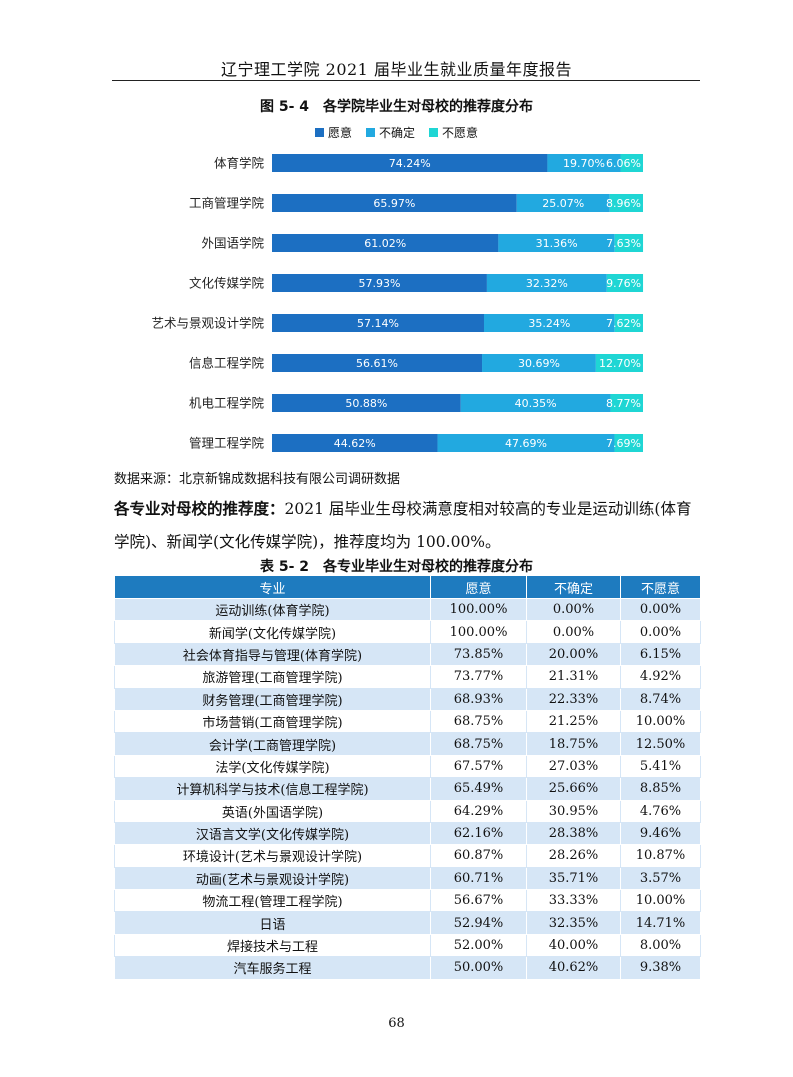  Describe the element at coordinates (272, 699) in the screenshot. I see `cell-major: 财务管理(工商管理学院)` at that location.